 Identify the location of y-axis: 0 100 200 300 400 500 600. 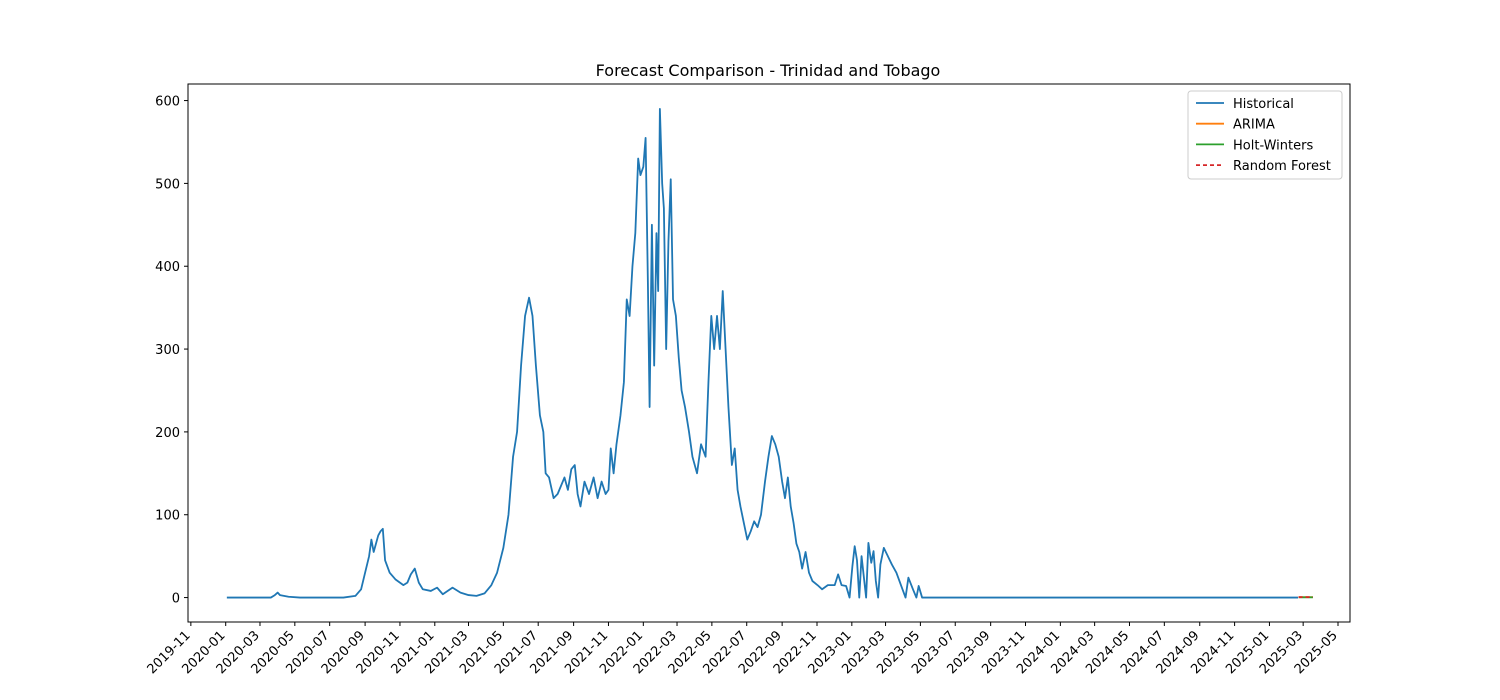
(171, 351).